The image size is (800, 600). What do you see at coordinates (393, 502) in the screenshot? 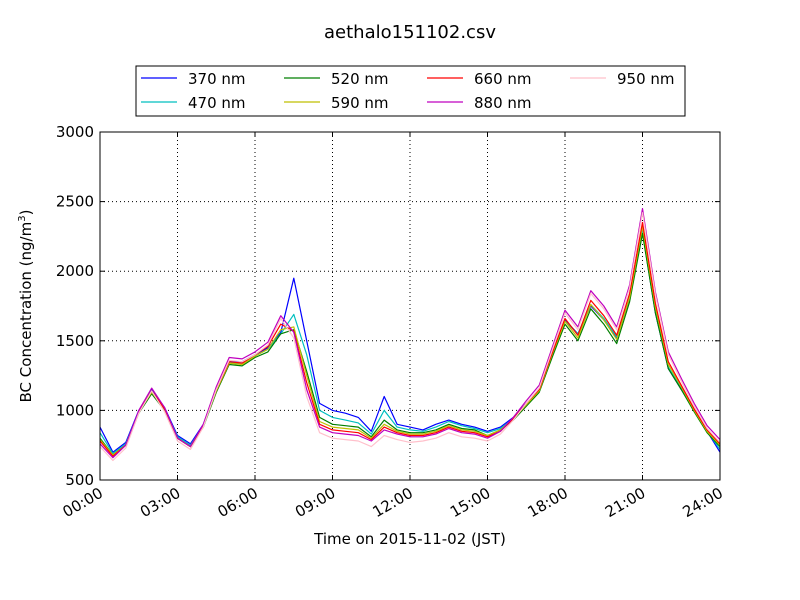
I see `x-tick-label: 12:00` at bounding box center [393, 502].